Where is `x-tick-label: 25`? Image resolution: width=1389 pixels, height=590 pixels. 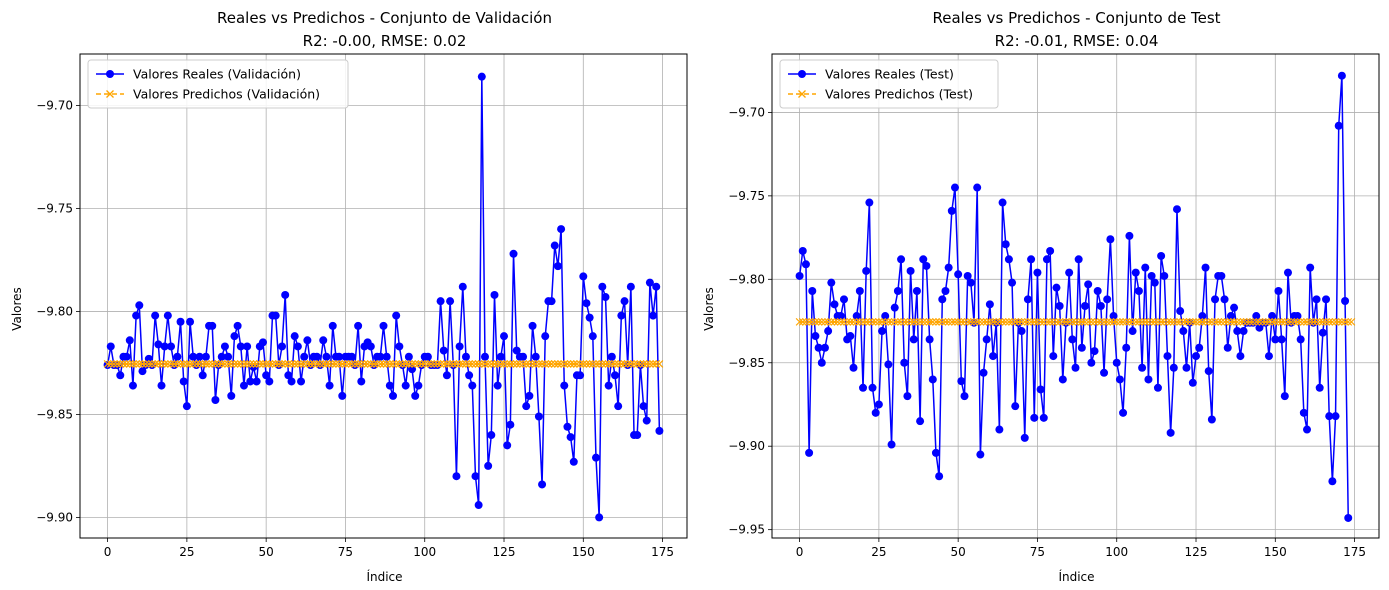
x-tick-label: 25 is located at coordinates (186, 552).